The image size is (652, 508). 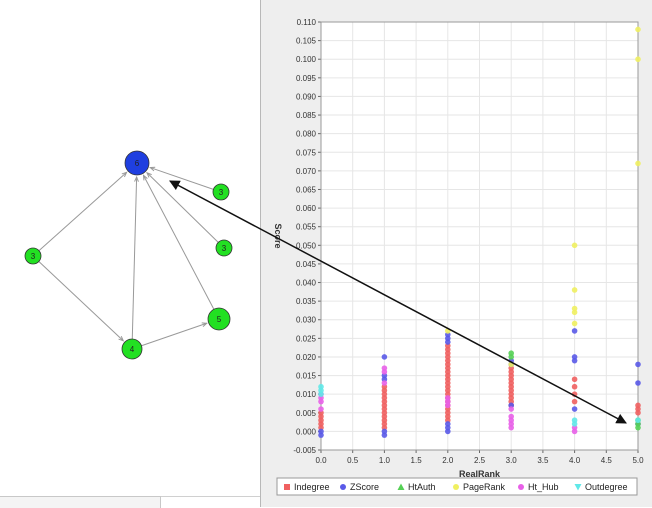 What do you see at coordinates (353, 460) in the screenshot?
I see `x-tick-label: 0.5` at bounding box center [353, 460].